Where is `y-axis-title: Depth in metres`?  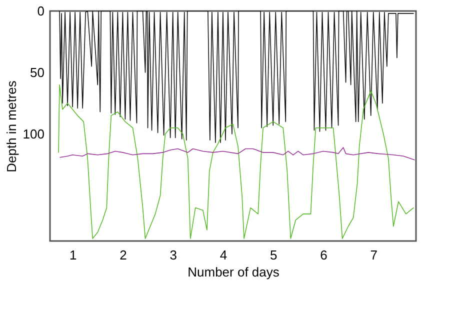
y-axis-title: Depth in metres is located at coordinates (11, 126).